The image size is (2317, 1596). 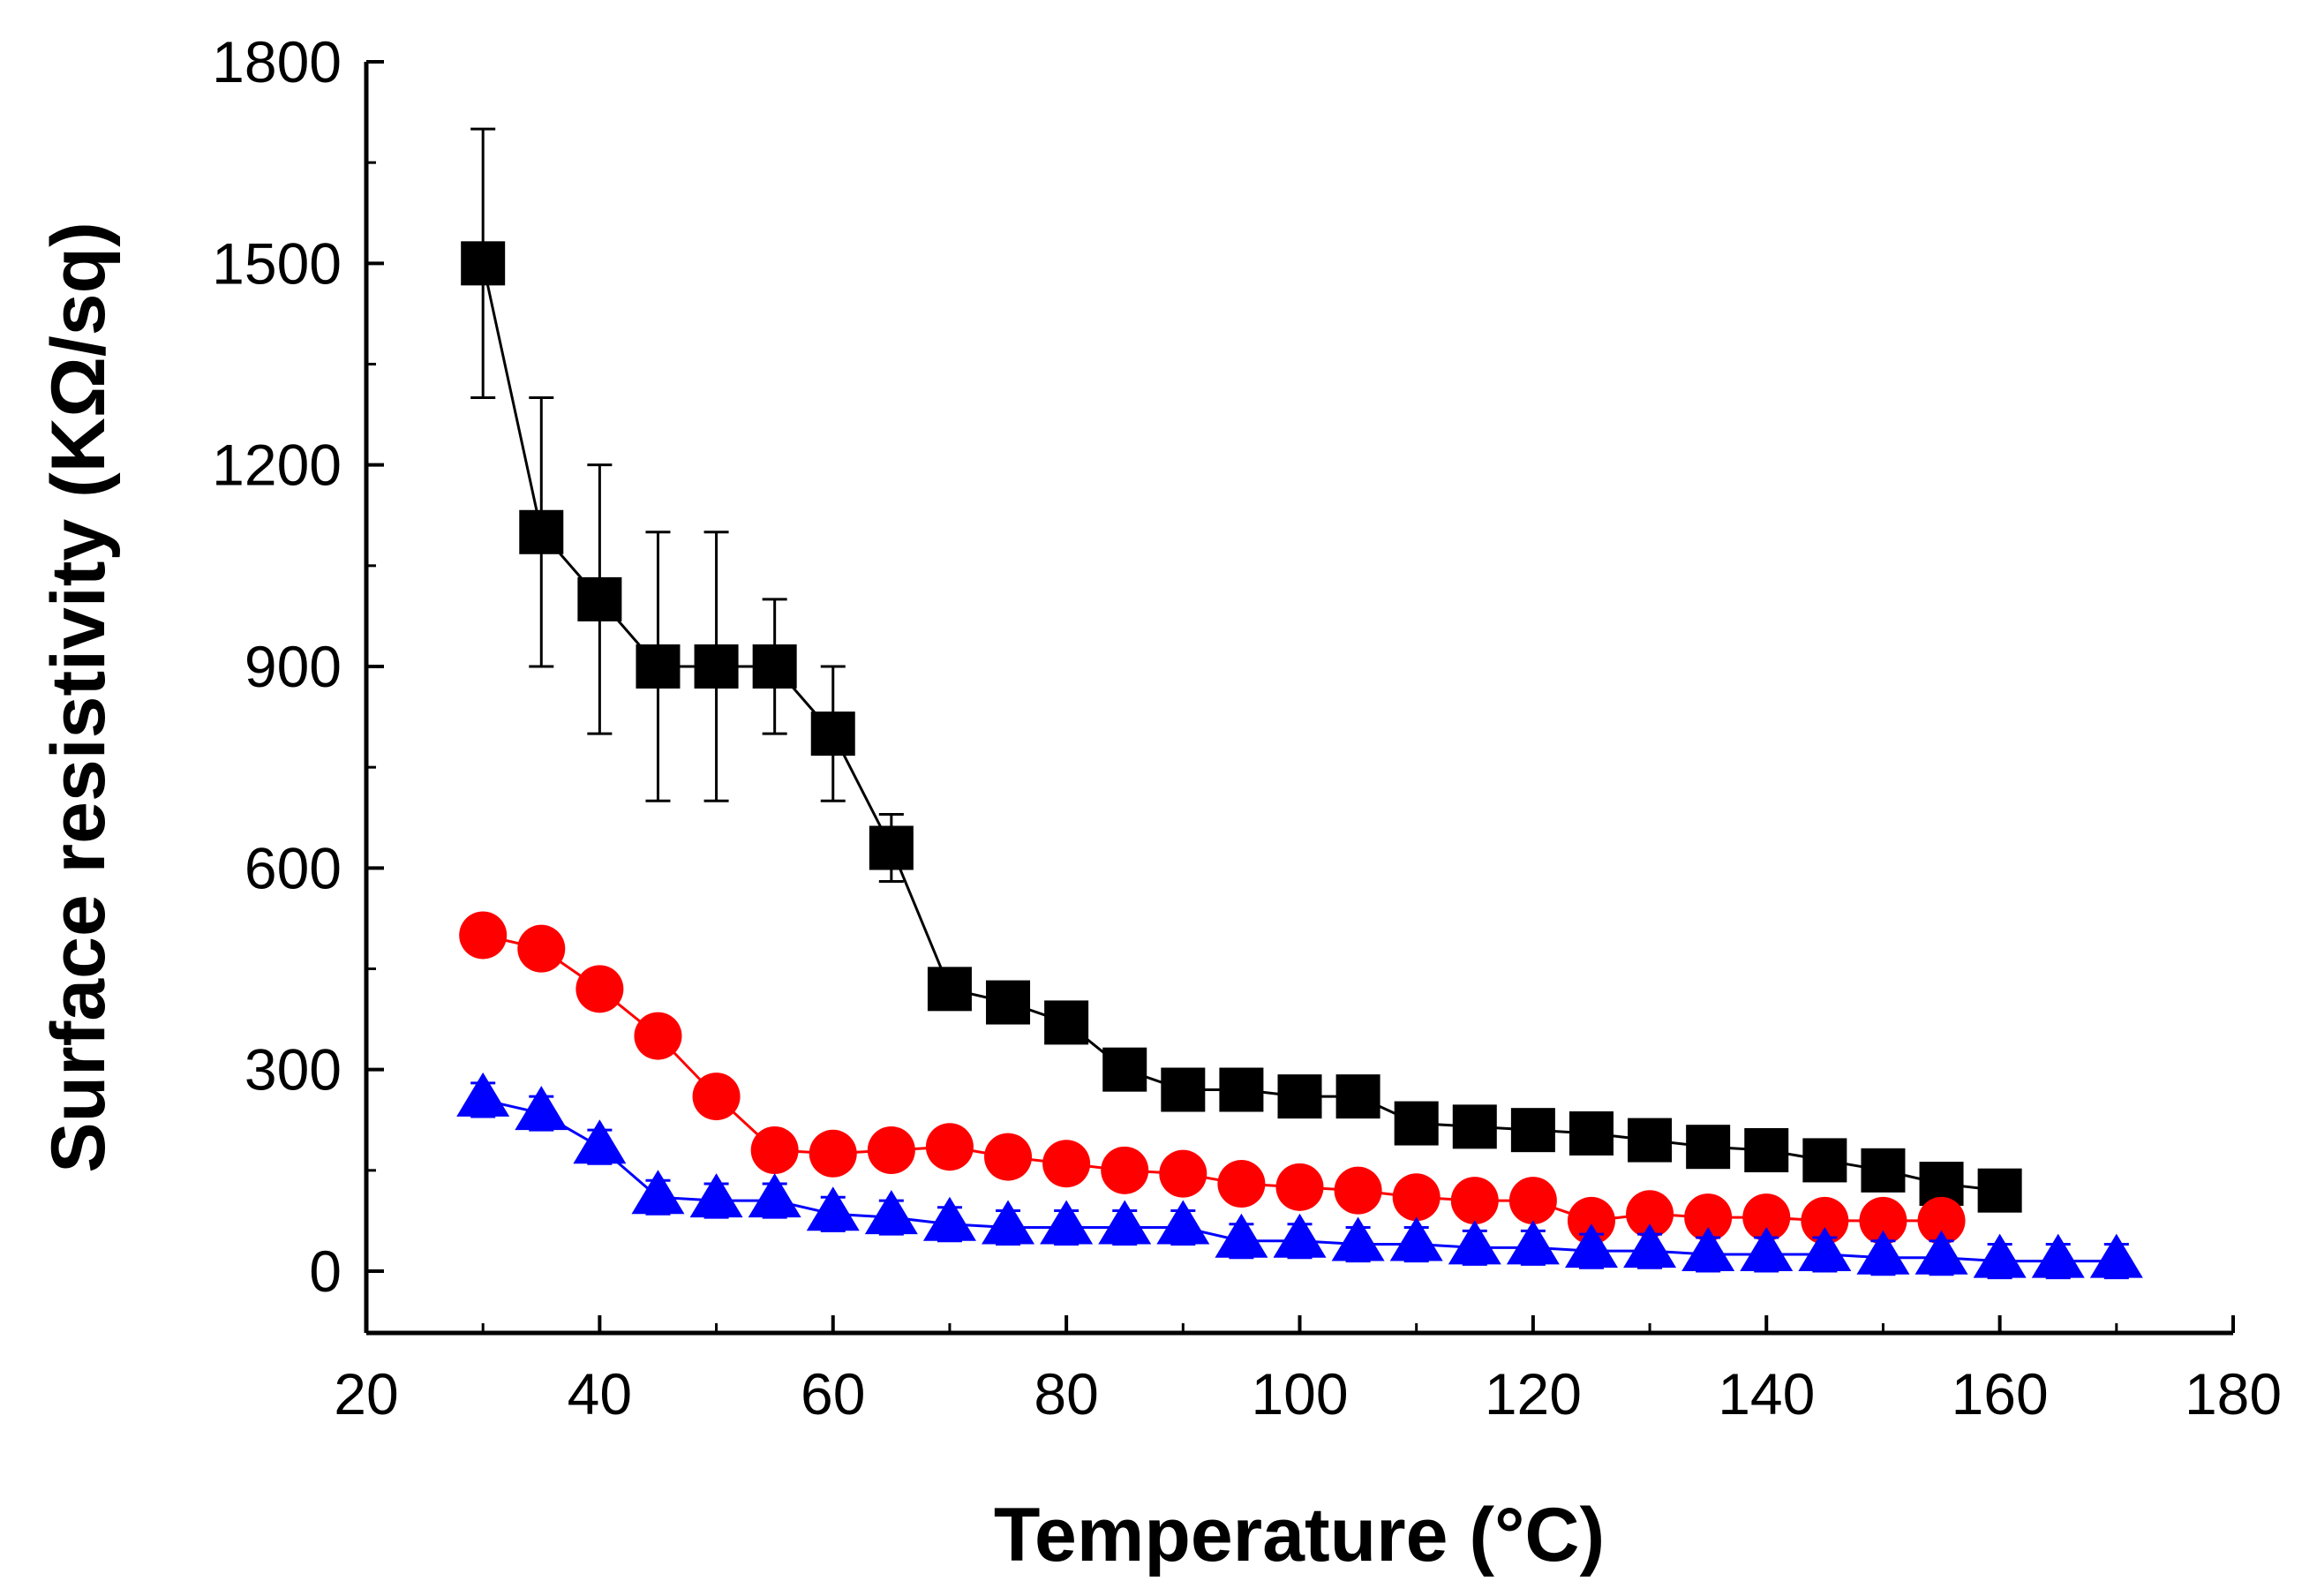 What do you see at coordinates (1766, 1394) in the screenshot?
I see `x-tick-label: 140` at bounding box center [1766, 1394].